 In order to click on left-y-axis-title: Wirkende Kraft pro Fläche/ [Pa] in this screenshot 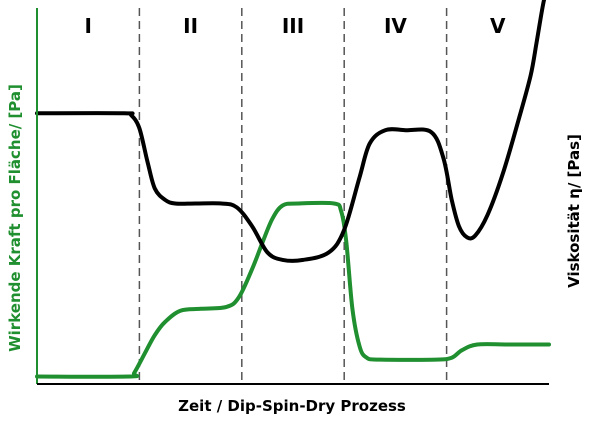, I will do `click(15, 218)`.